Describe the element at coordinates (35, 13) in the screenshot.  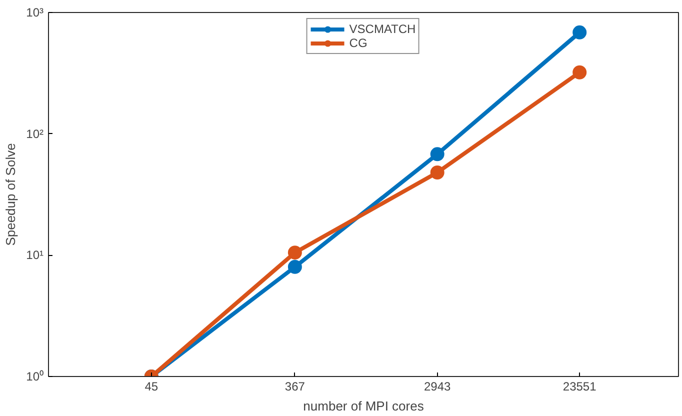
I see `y-tick-label: 10³` at that location.